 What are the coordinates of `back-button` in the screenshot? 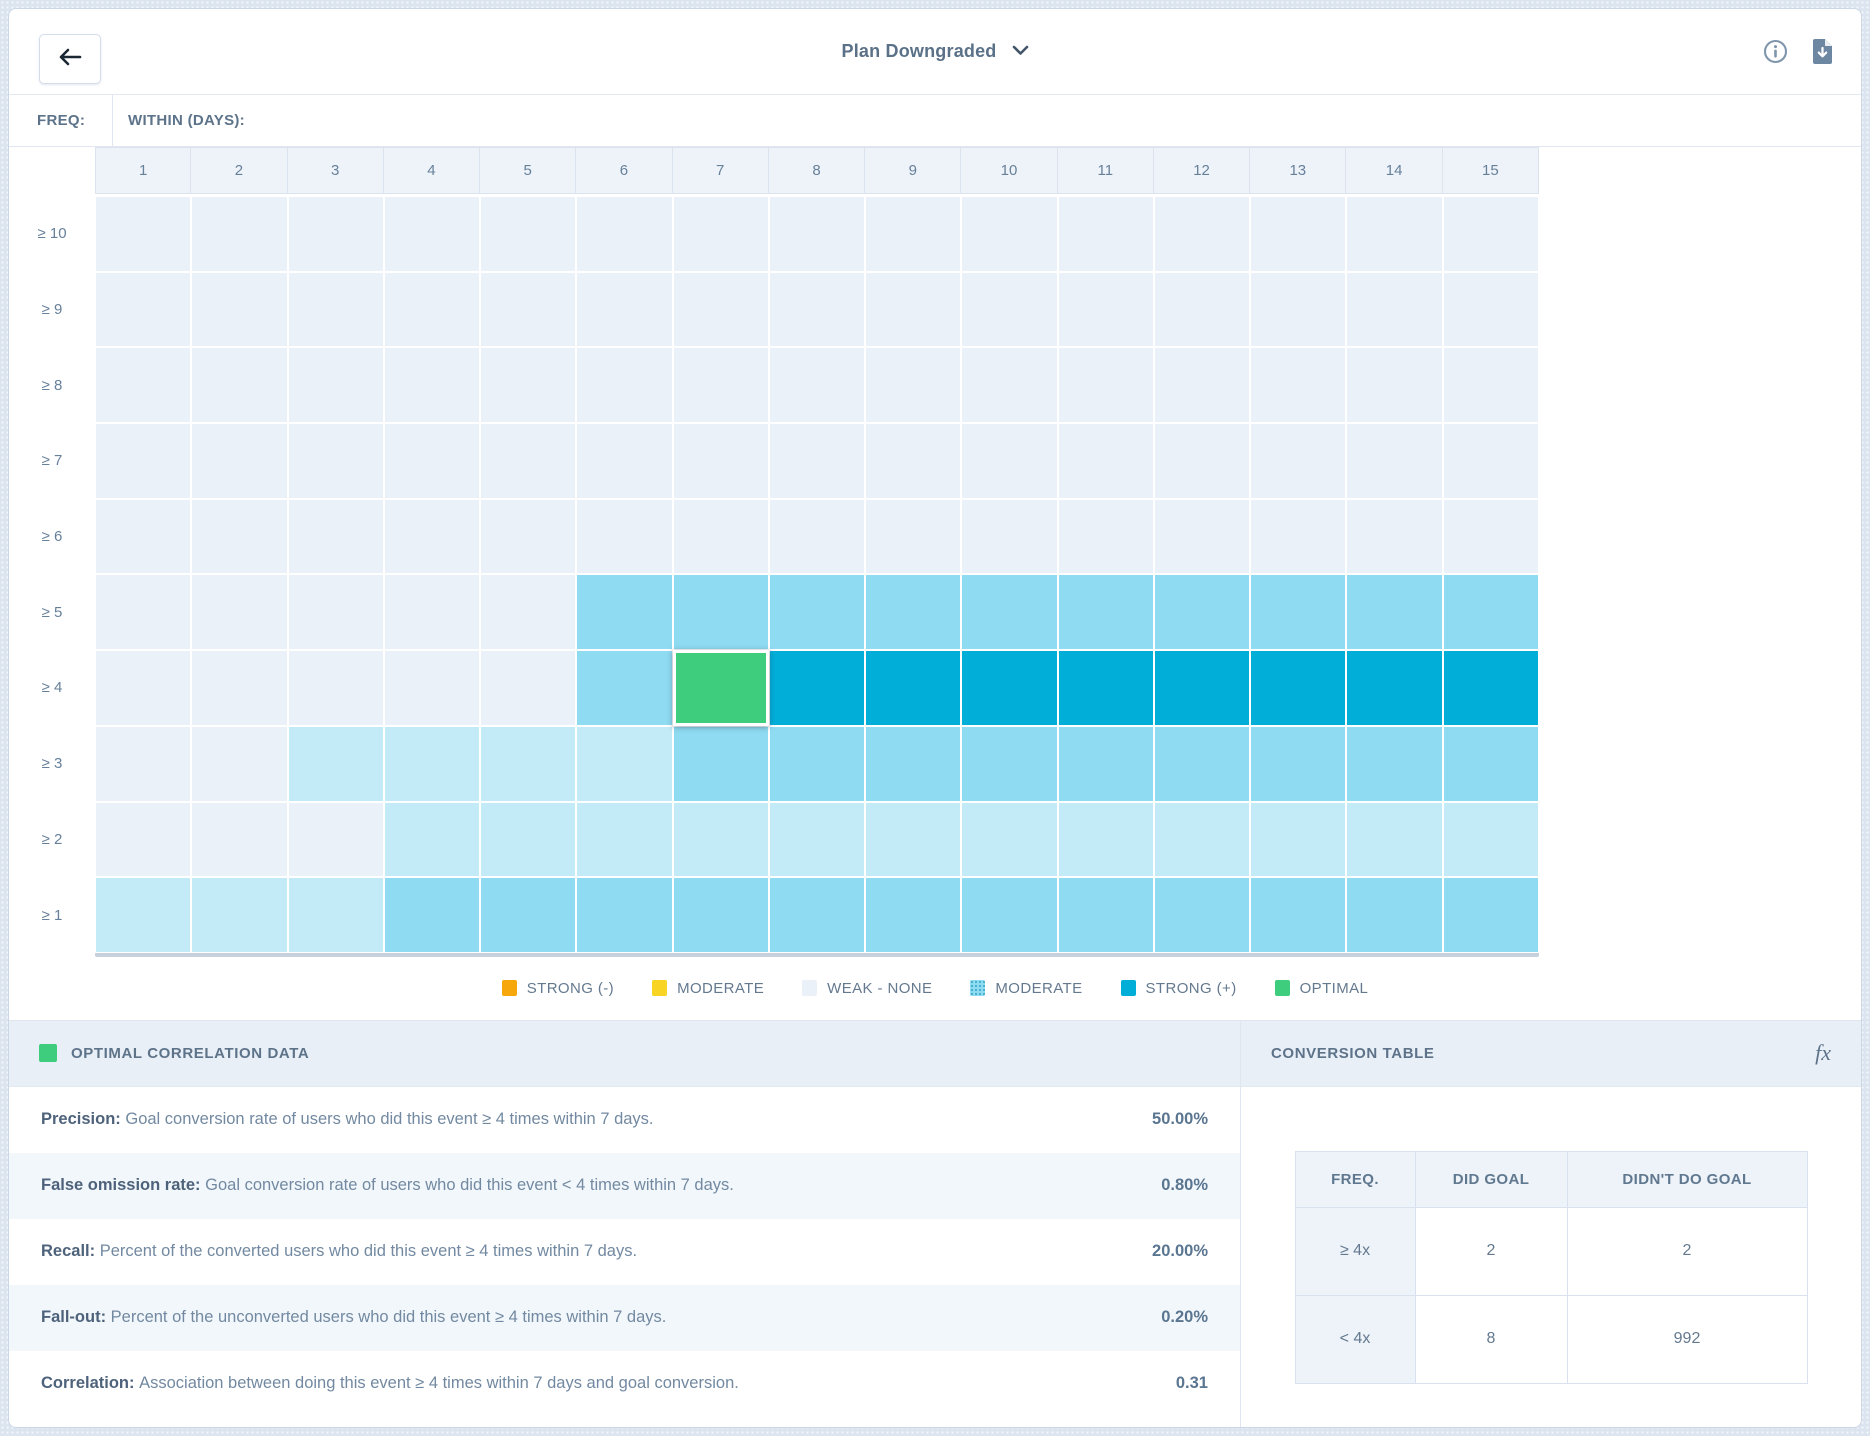 It's located at (70, 59).